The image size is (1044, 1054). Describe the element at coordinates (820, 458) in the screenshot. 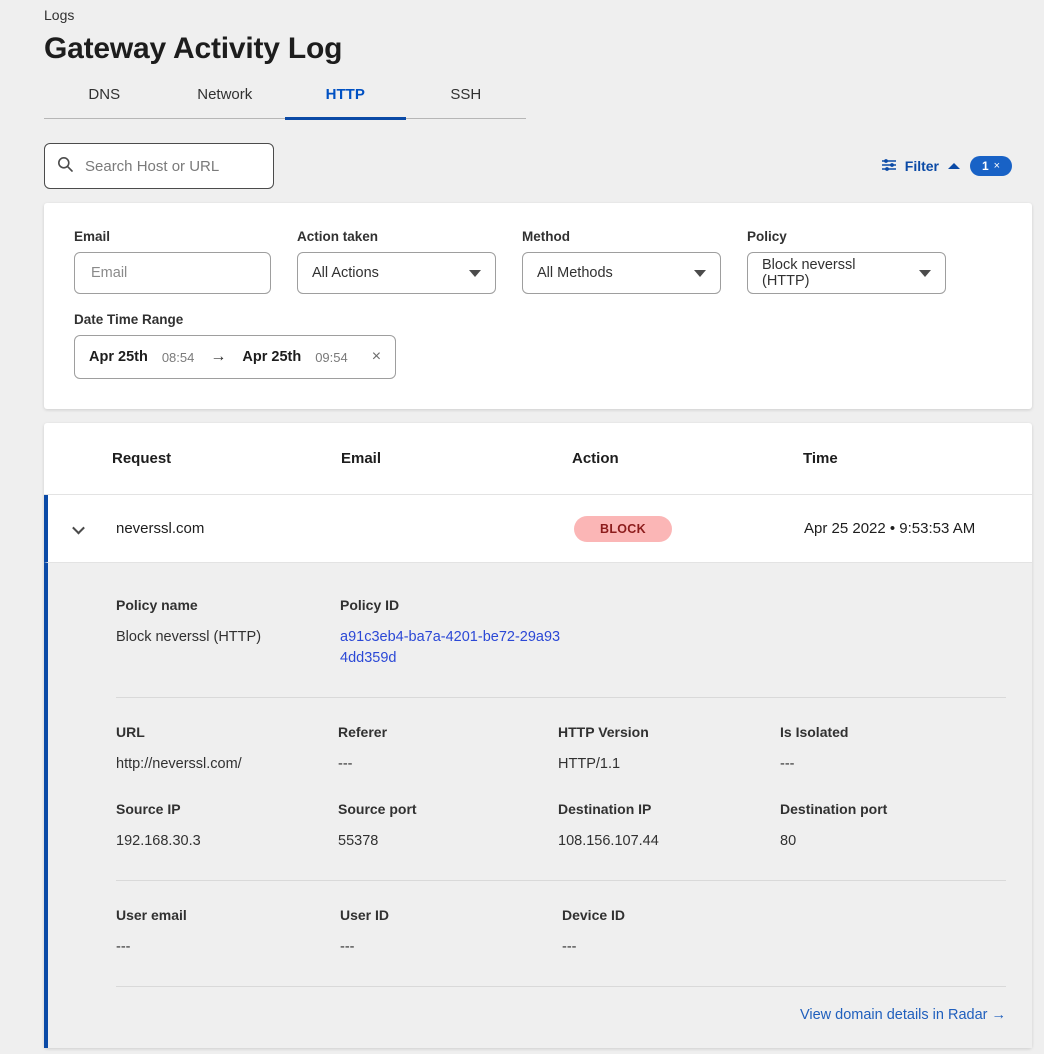

I see `column-header-time: Time` at that location.